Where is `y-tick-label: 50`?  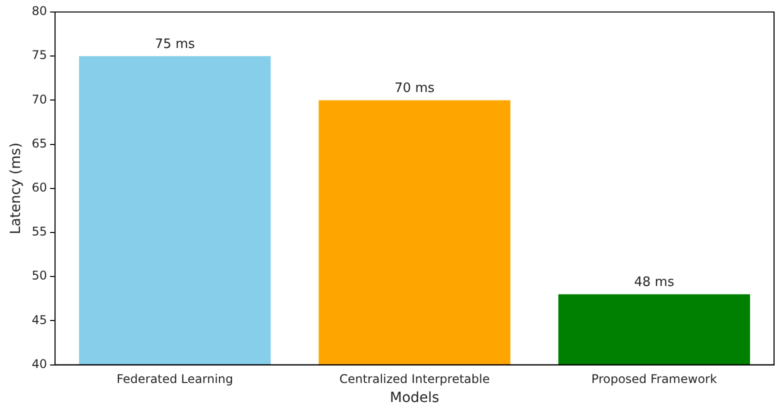 y-tick-label: 50 is located at coordinates (40, 275).